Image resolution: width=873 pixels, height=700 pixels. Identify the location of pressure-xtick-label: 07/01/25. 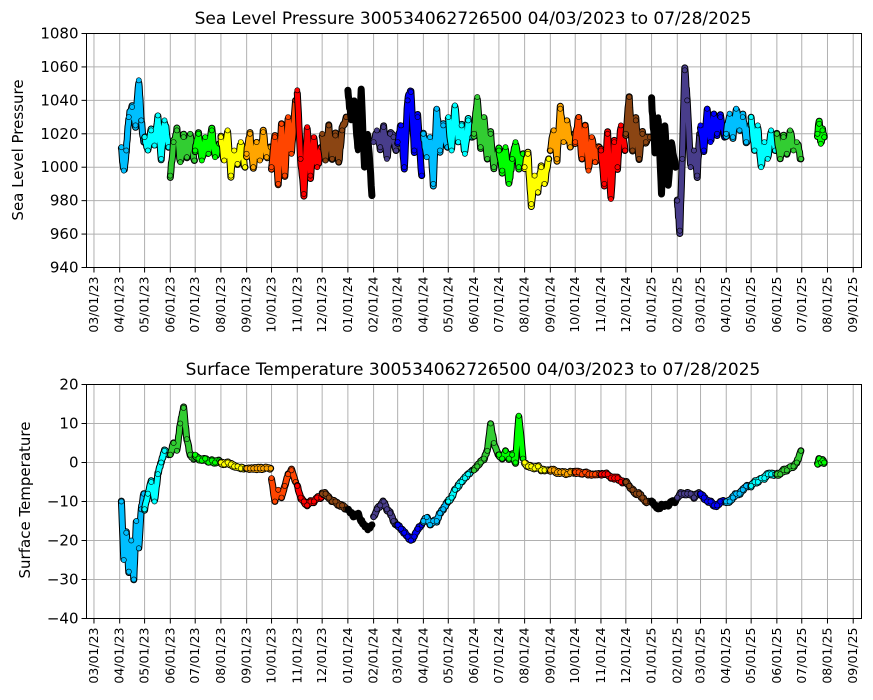
(801, 305).